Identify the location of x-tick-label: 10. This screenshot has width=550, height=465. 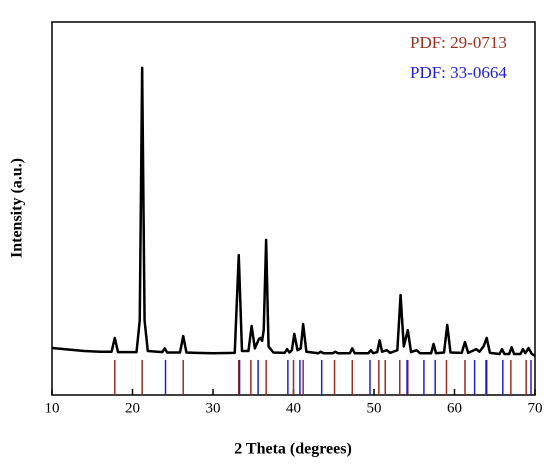
(52, 408).